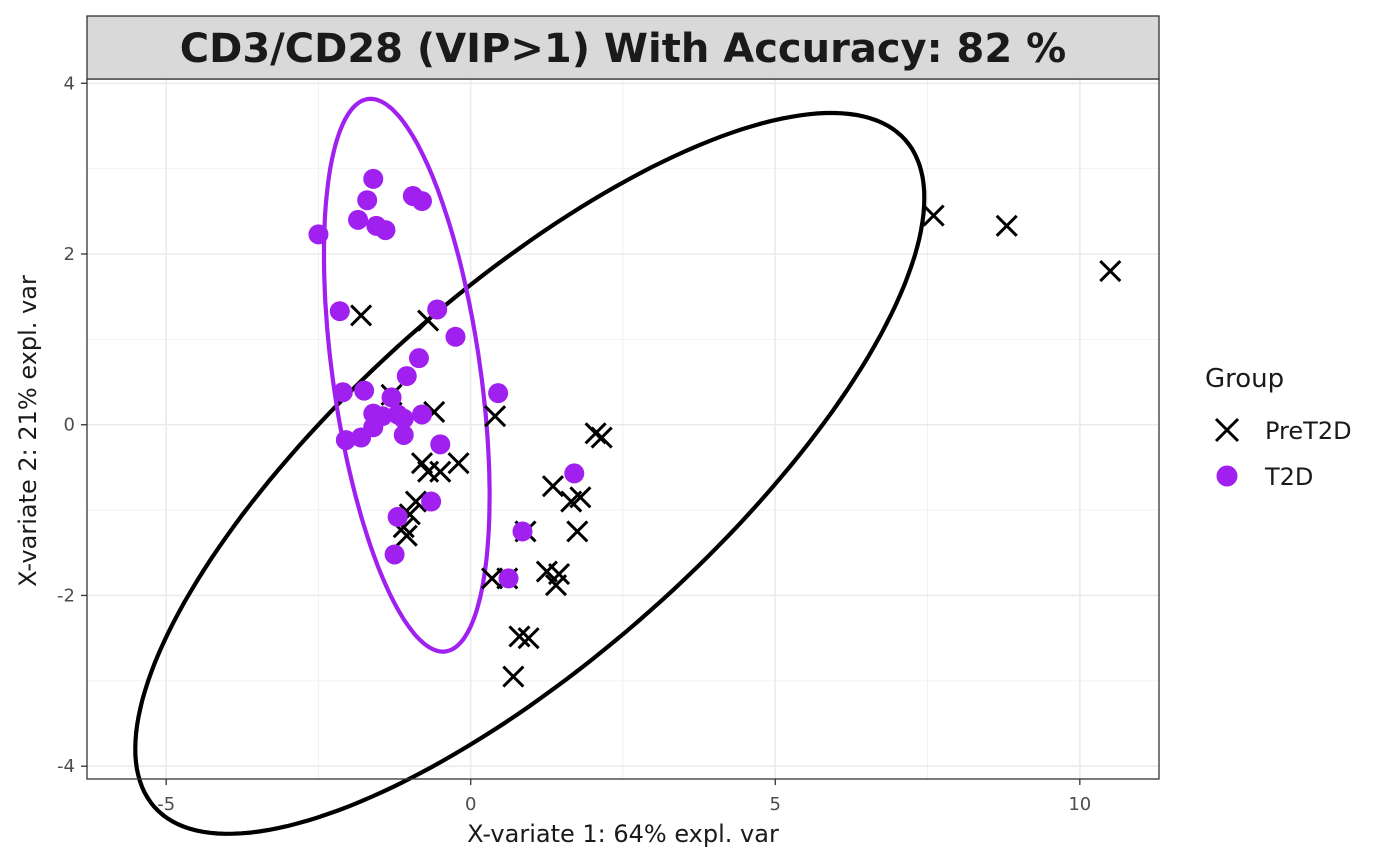 The height and width of the screenshot is (865, 1400). I want to click on legend-cross-marker, so click(1227, 430).